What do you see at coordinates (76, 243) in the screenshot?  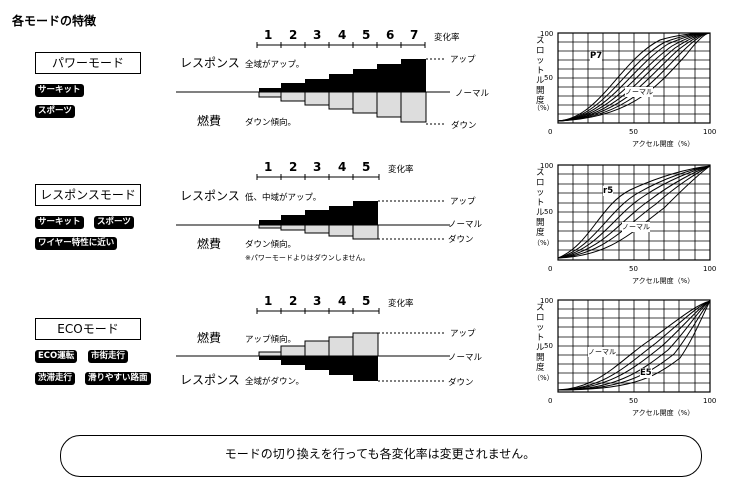 I see `tag-wire: ワイヤー特性に近い` at bounding box center [76, 243].